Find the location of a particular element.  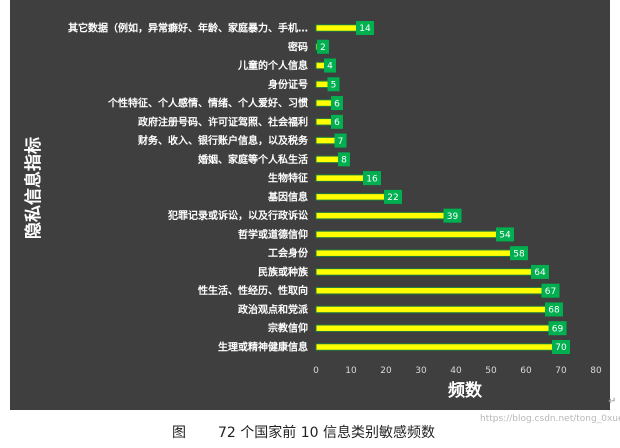

x-tick-label: 80 is located at coordinates (596, 371).